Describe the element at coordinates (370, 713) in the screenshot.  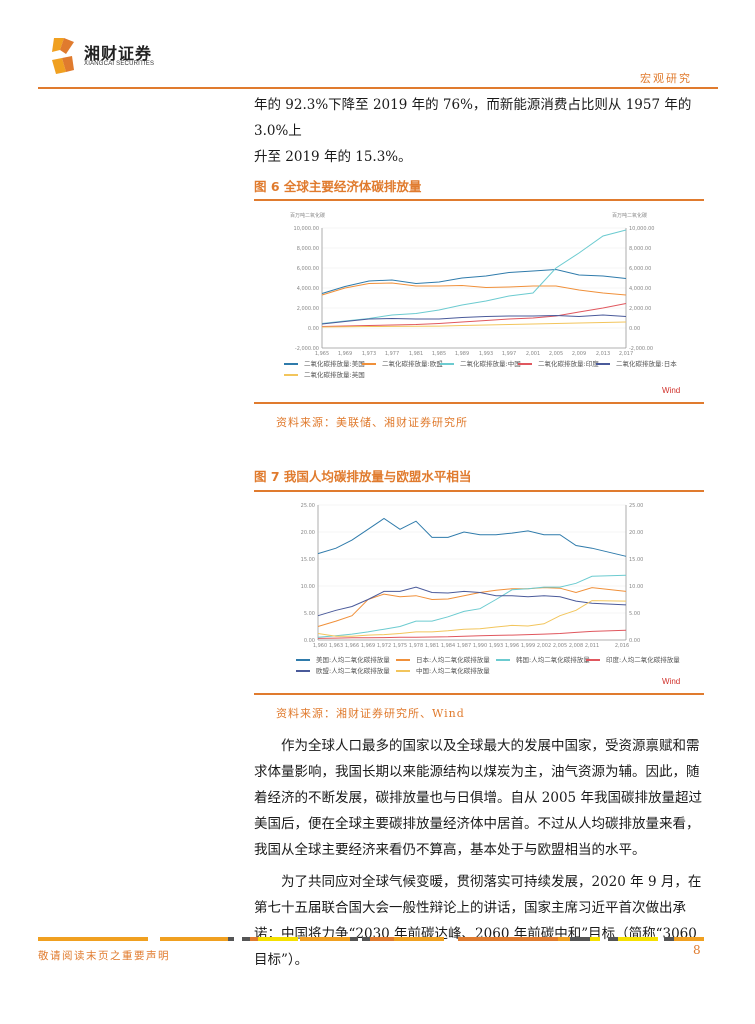
I see `figure7-source: 资料来源：湘财证券研究所、Wind` at that location.